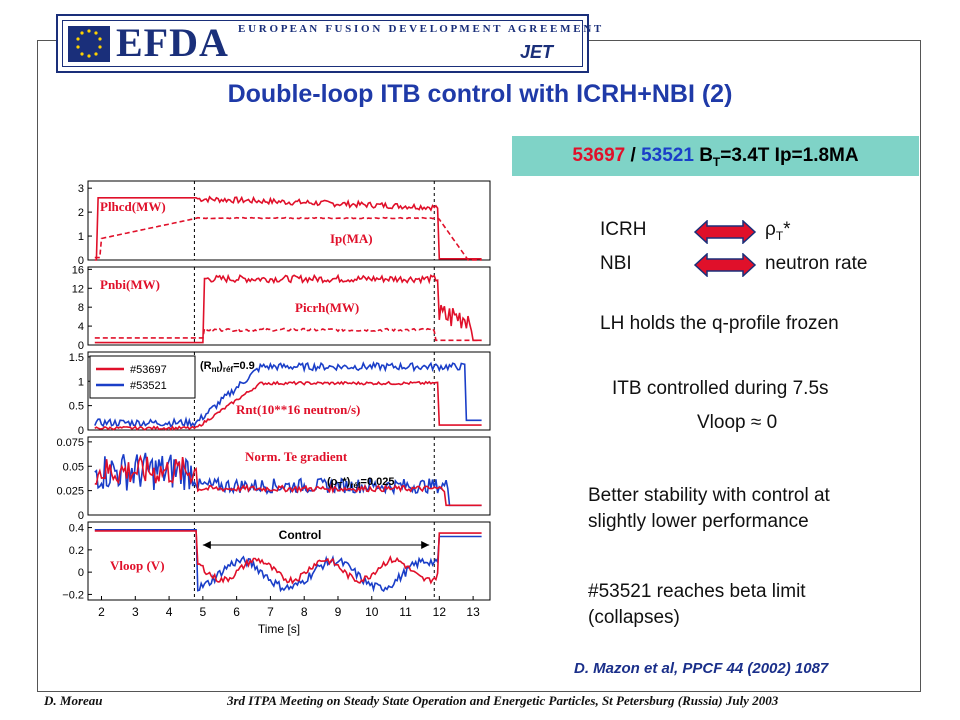 This screenshot has height=720, width=960. I want to click on panel-5-ytick-label: 0.4, so click(76, 529).